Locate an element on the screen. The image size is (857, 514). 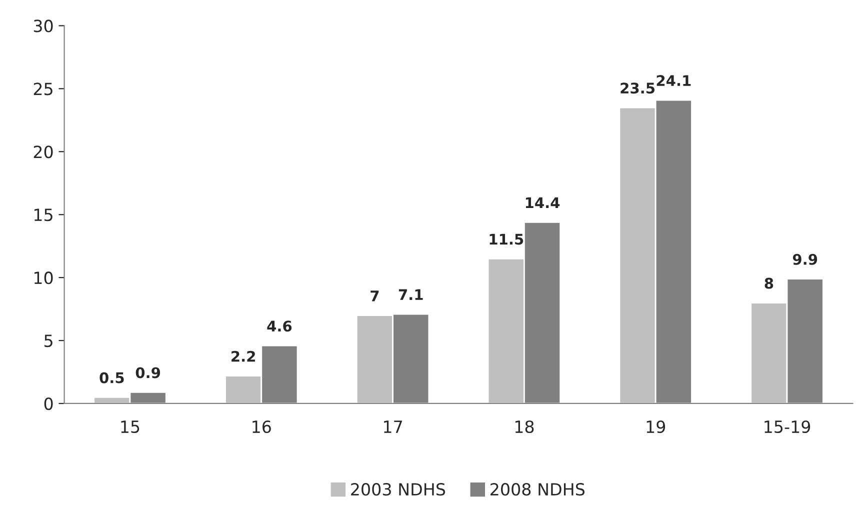
y-tick-label: 25 is located at coordinates (43, 89).